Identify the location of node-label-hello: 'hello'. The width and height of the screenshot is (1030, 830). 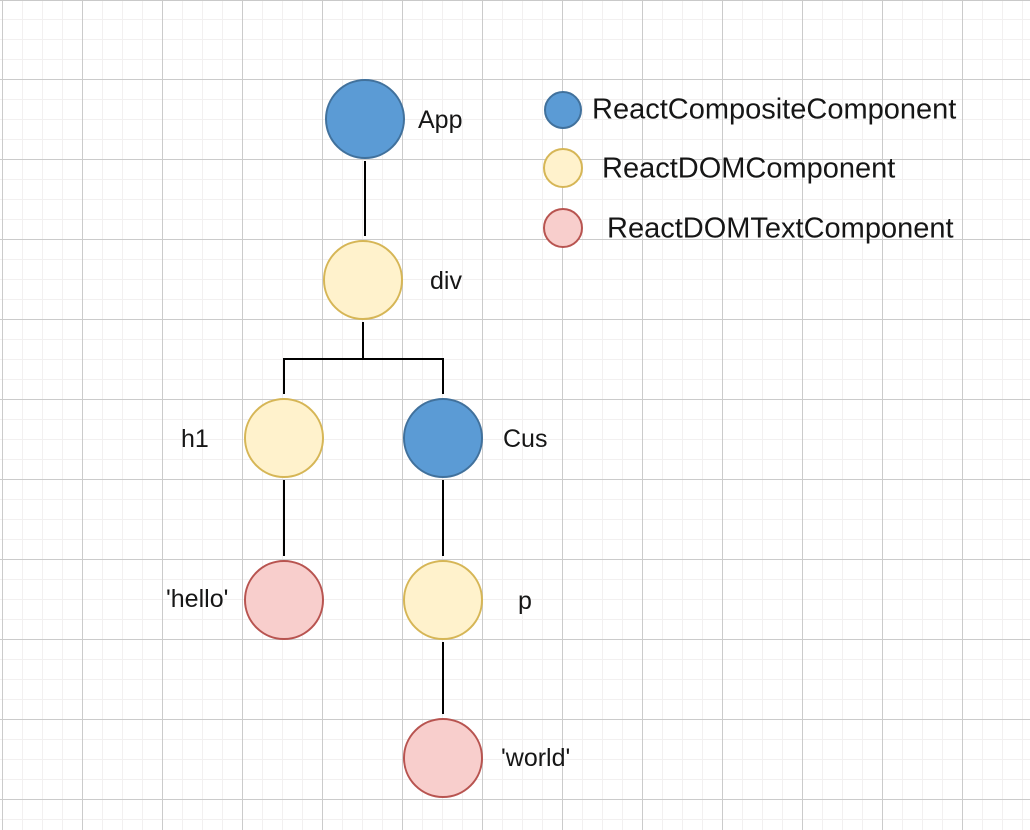
(197, 599).